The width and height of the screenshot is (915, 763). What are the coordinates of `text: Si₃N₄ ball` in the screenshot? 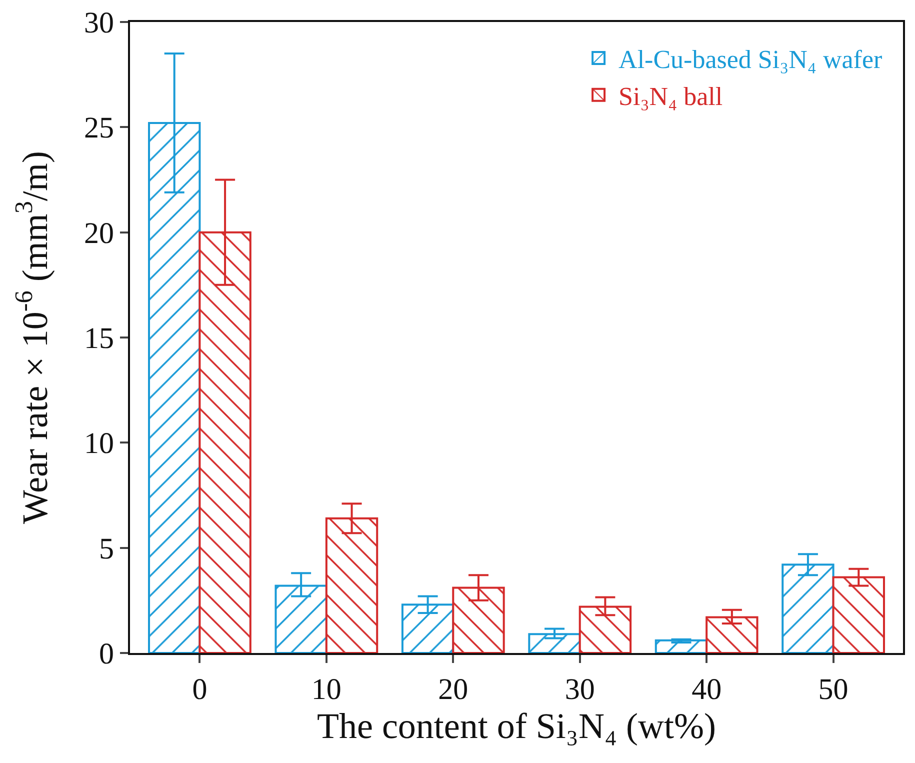 It's located at (670, 96).